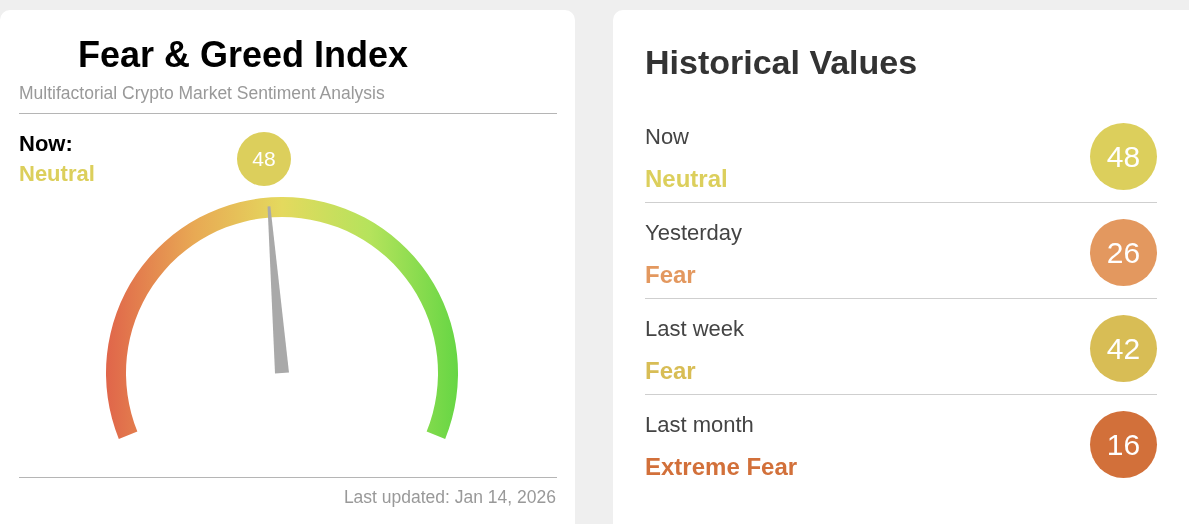 The height and width of the screenshot is (524, 1189). I want to click on text: Fear & Greed Index, so click(243, 55).